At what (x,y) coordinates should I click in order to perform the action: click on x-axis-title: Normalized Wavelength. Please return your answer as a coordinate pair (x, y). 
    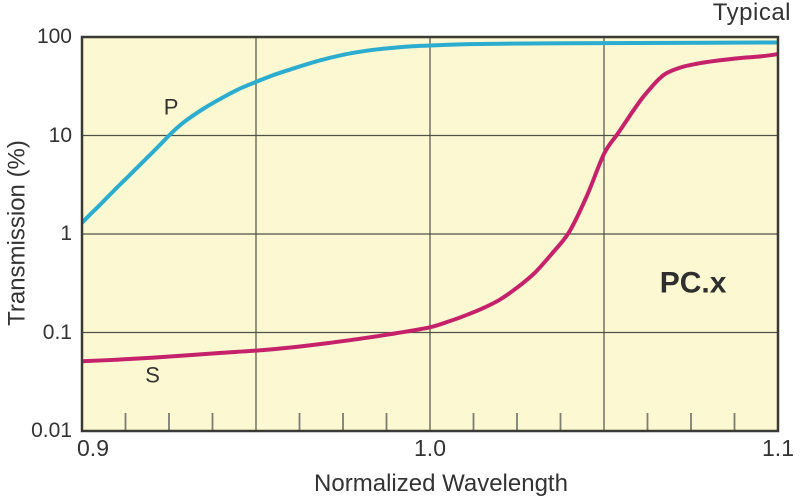
    Looking at the image, I should click on (441, 483).